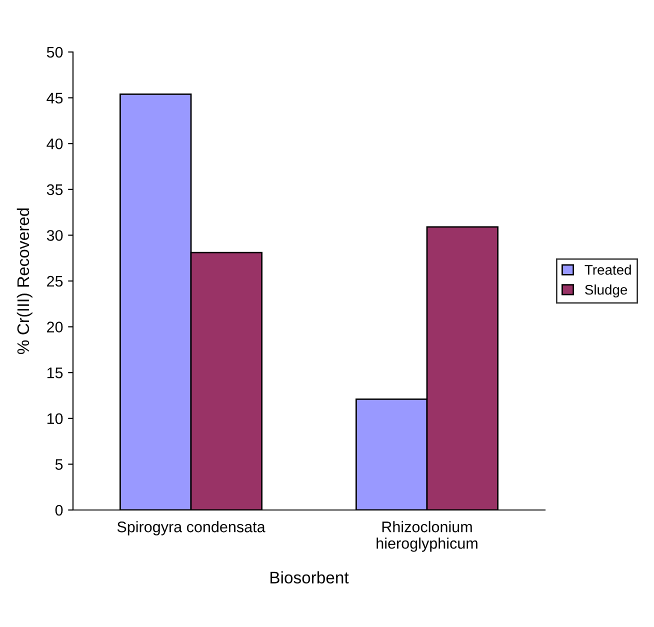  What do you see at coordinates (309, 577) in the screenshot?
I see `x-axis-title: Biosorbent` at bounding box center [309, 577].